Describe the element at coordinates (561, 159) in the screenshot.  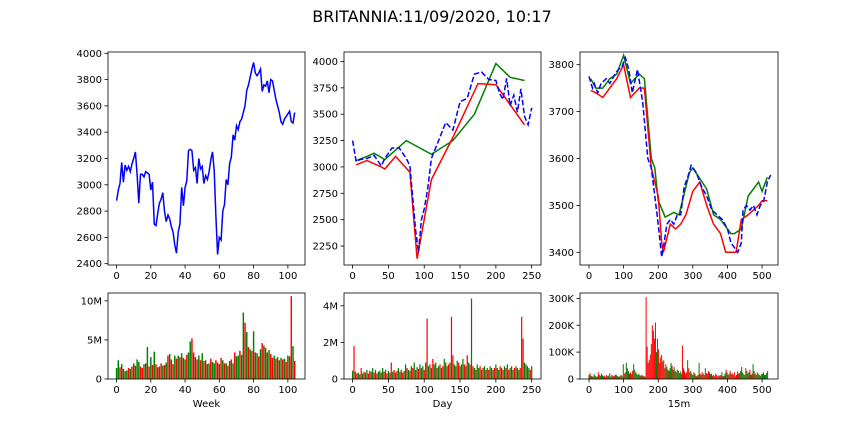
I see `intraday-price-y-tick-label: 3600` at that location.